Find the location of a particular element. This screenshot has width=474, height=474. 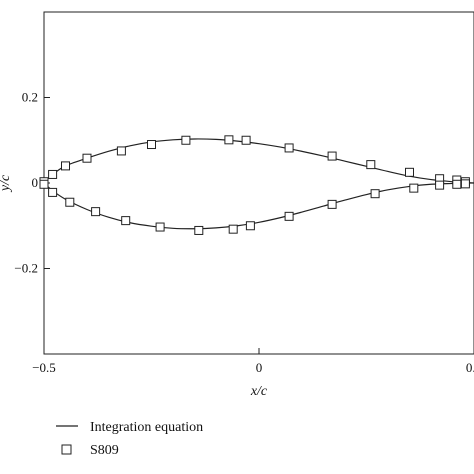

legend-square-swatch is located at coordinates (66, 449).